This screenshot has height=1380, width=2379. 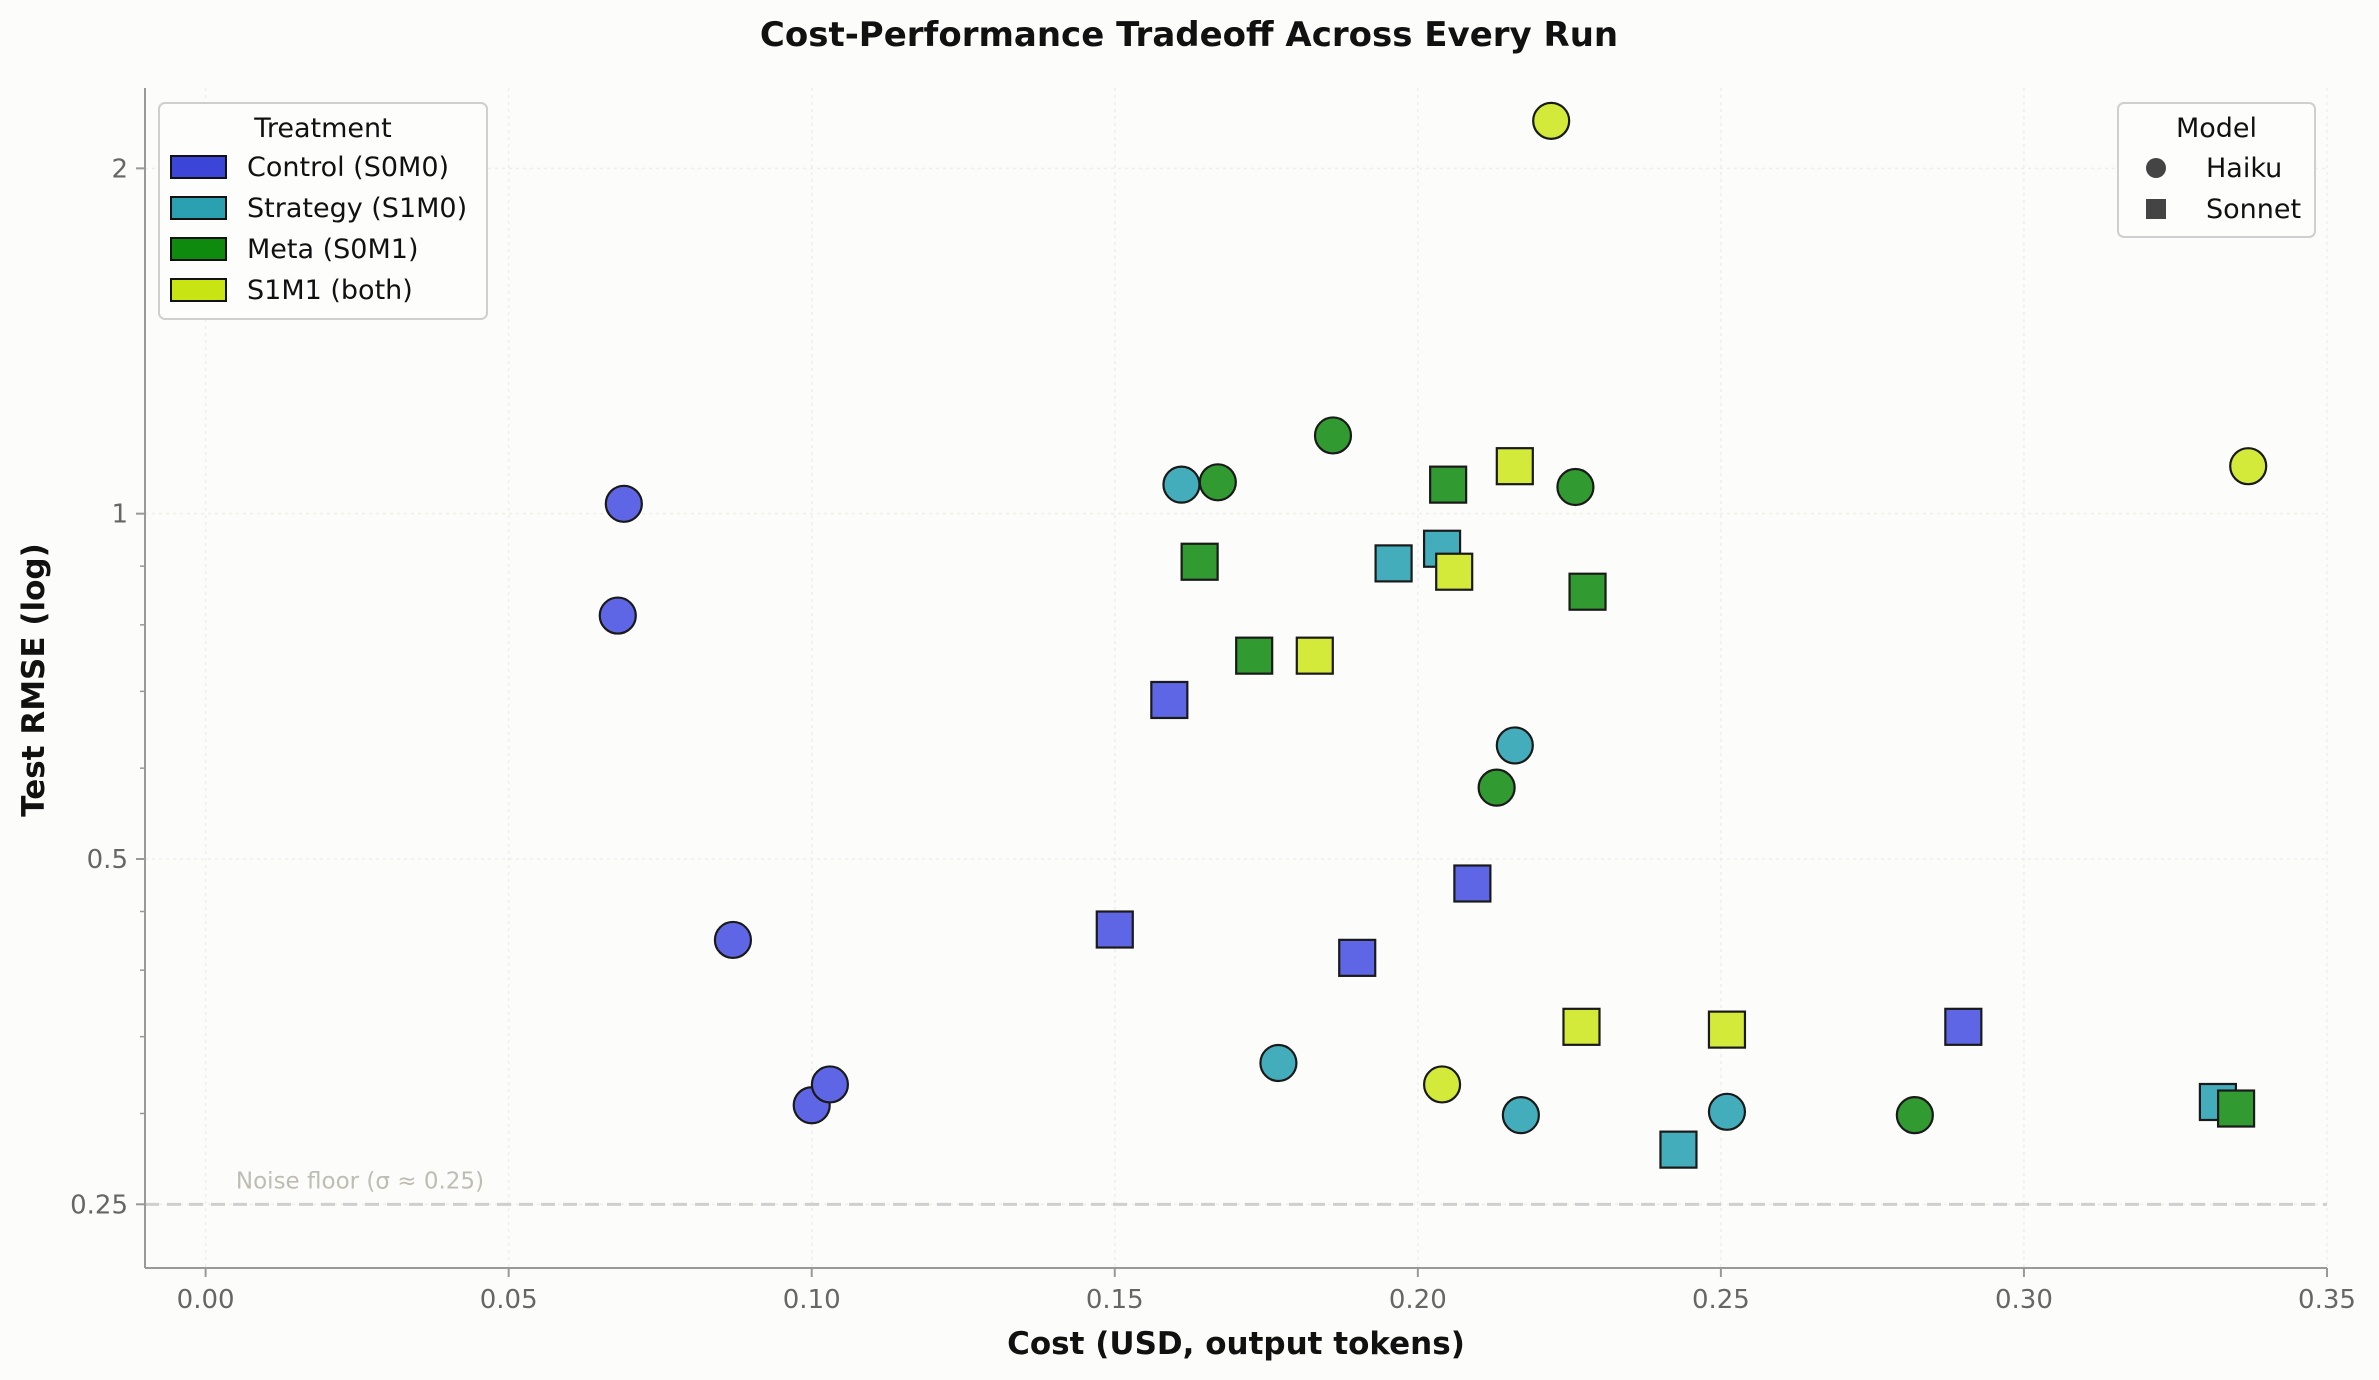 I want to click on x-tick-label: 0.05, so click(x=509, y=1300).